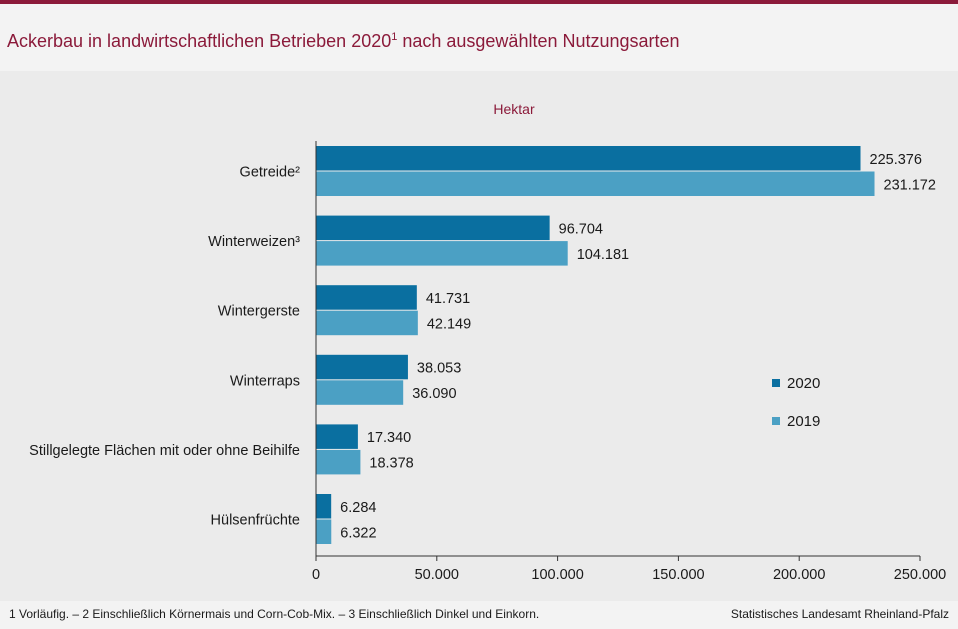  Describe the element at coordinates (910, 185) in the screenshot. I see `data-label: 231.172` at that location.